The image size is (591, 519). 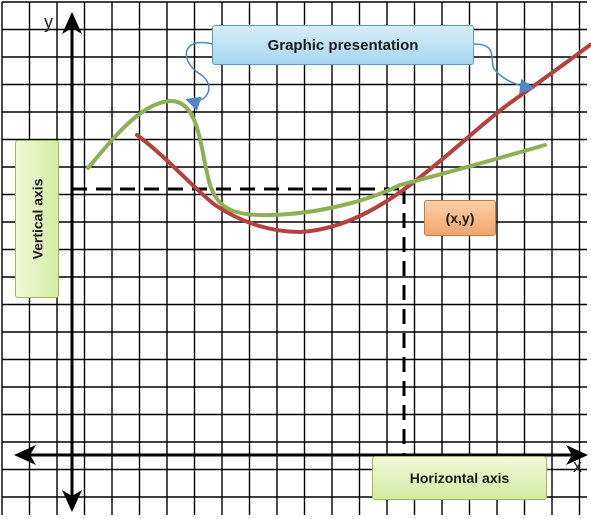 What do you see at coordinates (199, 76) in the screenshot?
I see `connector-left` at bounding box center [199, 76].